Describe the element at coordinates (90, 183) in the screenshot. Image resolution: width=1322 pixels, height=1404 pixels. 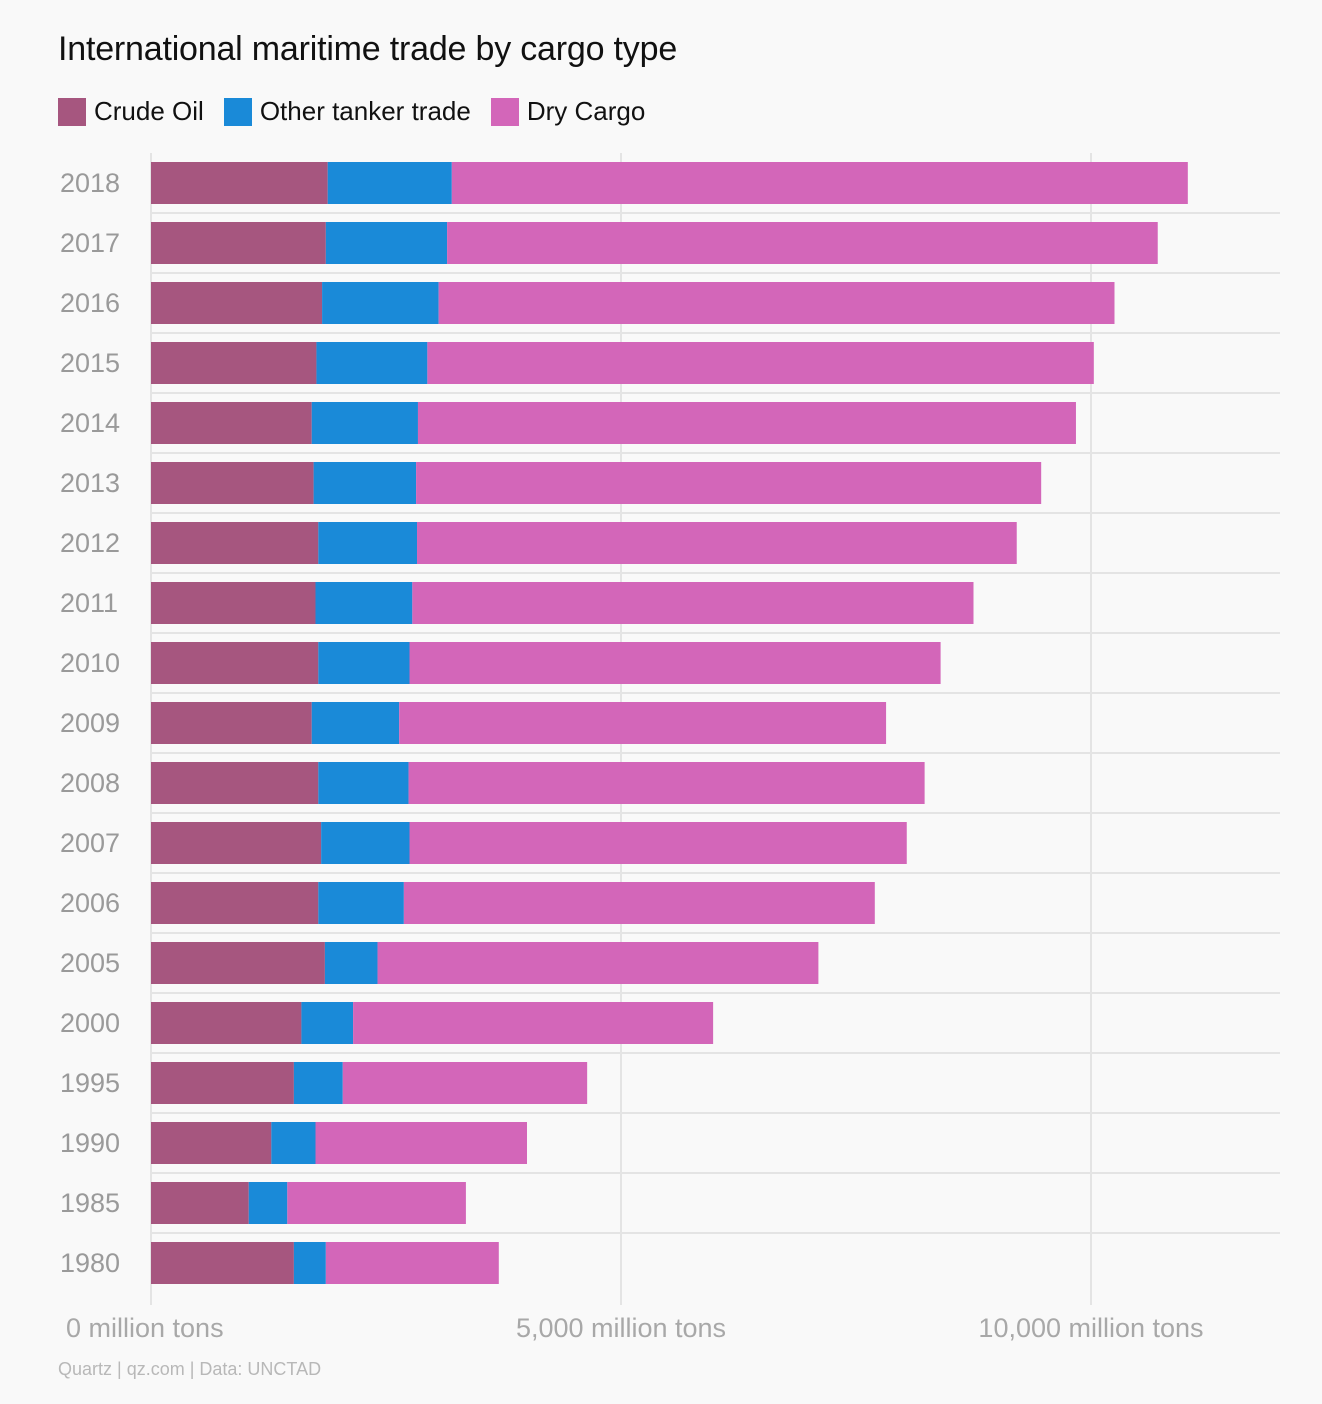
I see `y-tick-label: 2018` at that location.